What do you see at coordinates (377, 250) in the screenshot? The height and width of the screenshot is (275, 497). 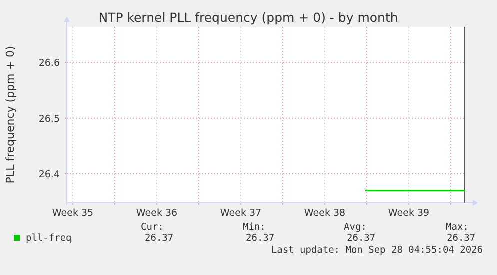 I see `text: Last update: Mon Sep 28 04:55:04 2026` at bounding box center [377, 250].